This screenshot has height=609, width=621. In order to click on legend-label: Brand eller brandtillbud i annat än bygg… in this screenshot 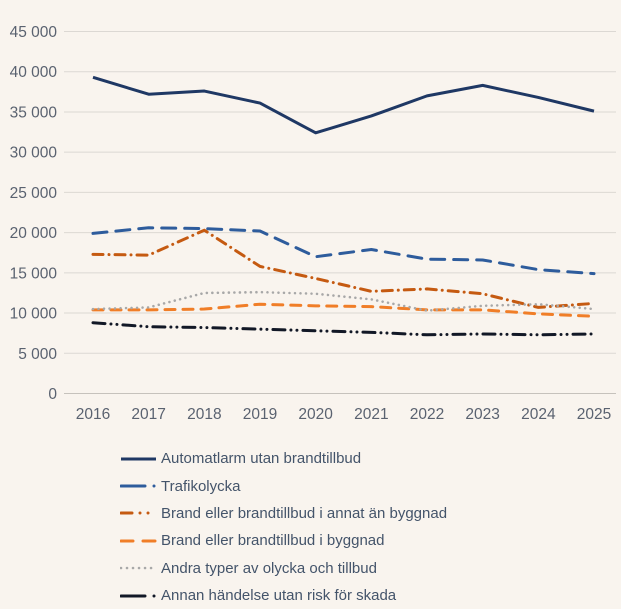, I will do `click(304, 513)`.